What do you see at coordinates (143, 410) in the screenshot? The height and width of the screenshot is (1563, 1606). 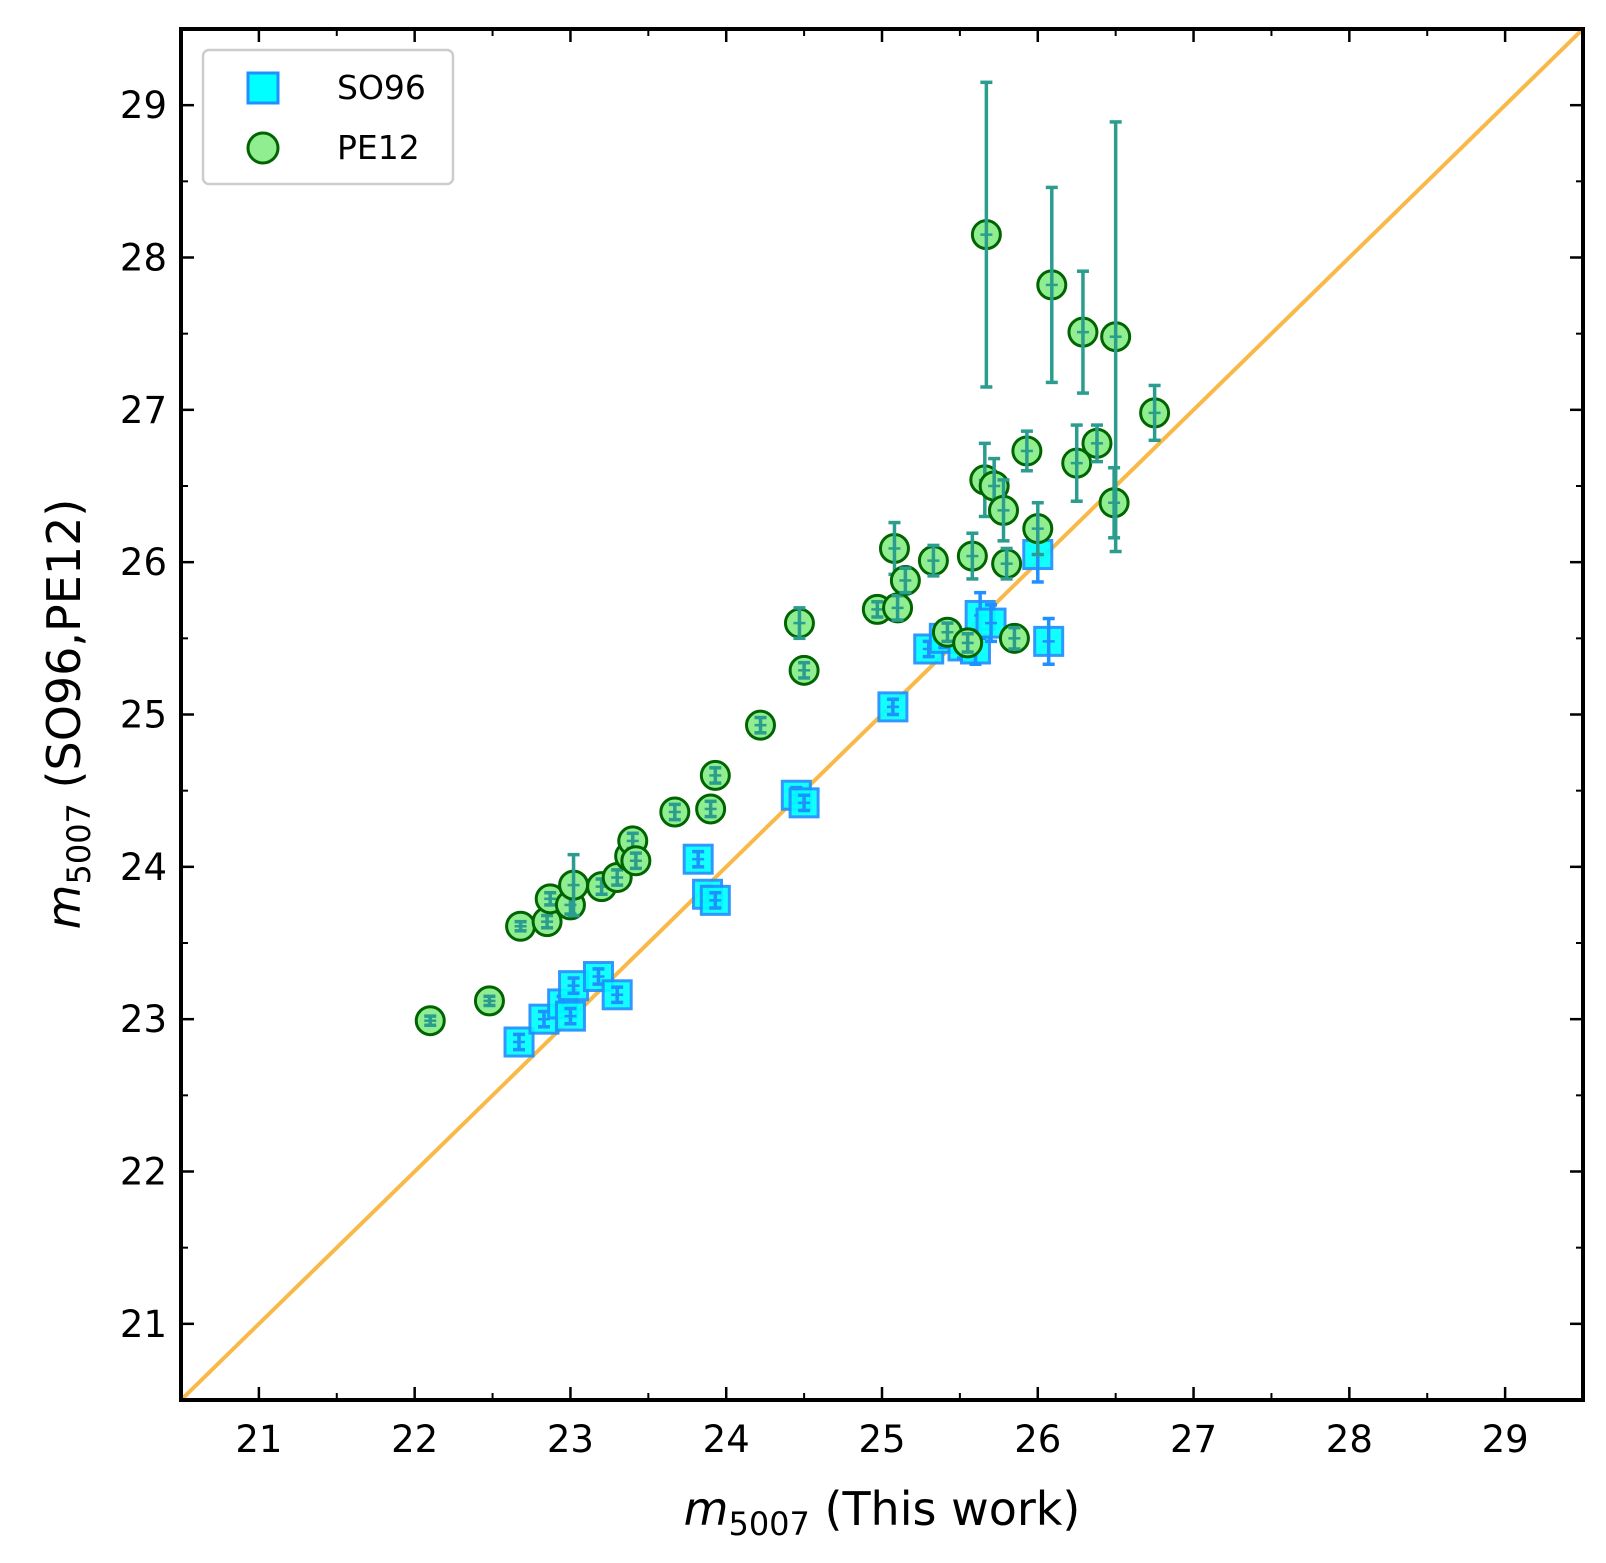 I see `y-tick-label: 27` at bounding box center [143, 410].